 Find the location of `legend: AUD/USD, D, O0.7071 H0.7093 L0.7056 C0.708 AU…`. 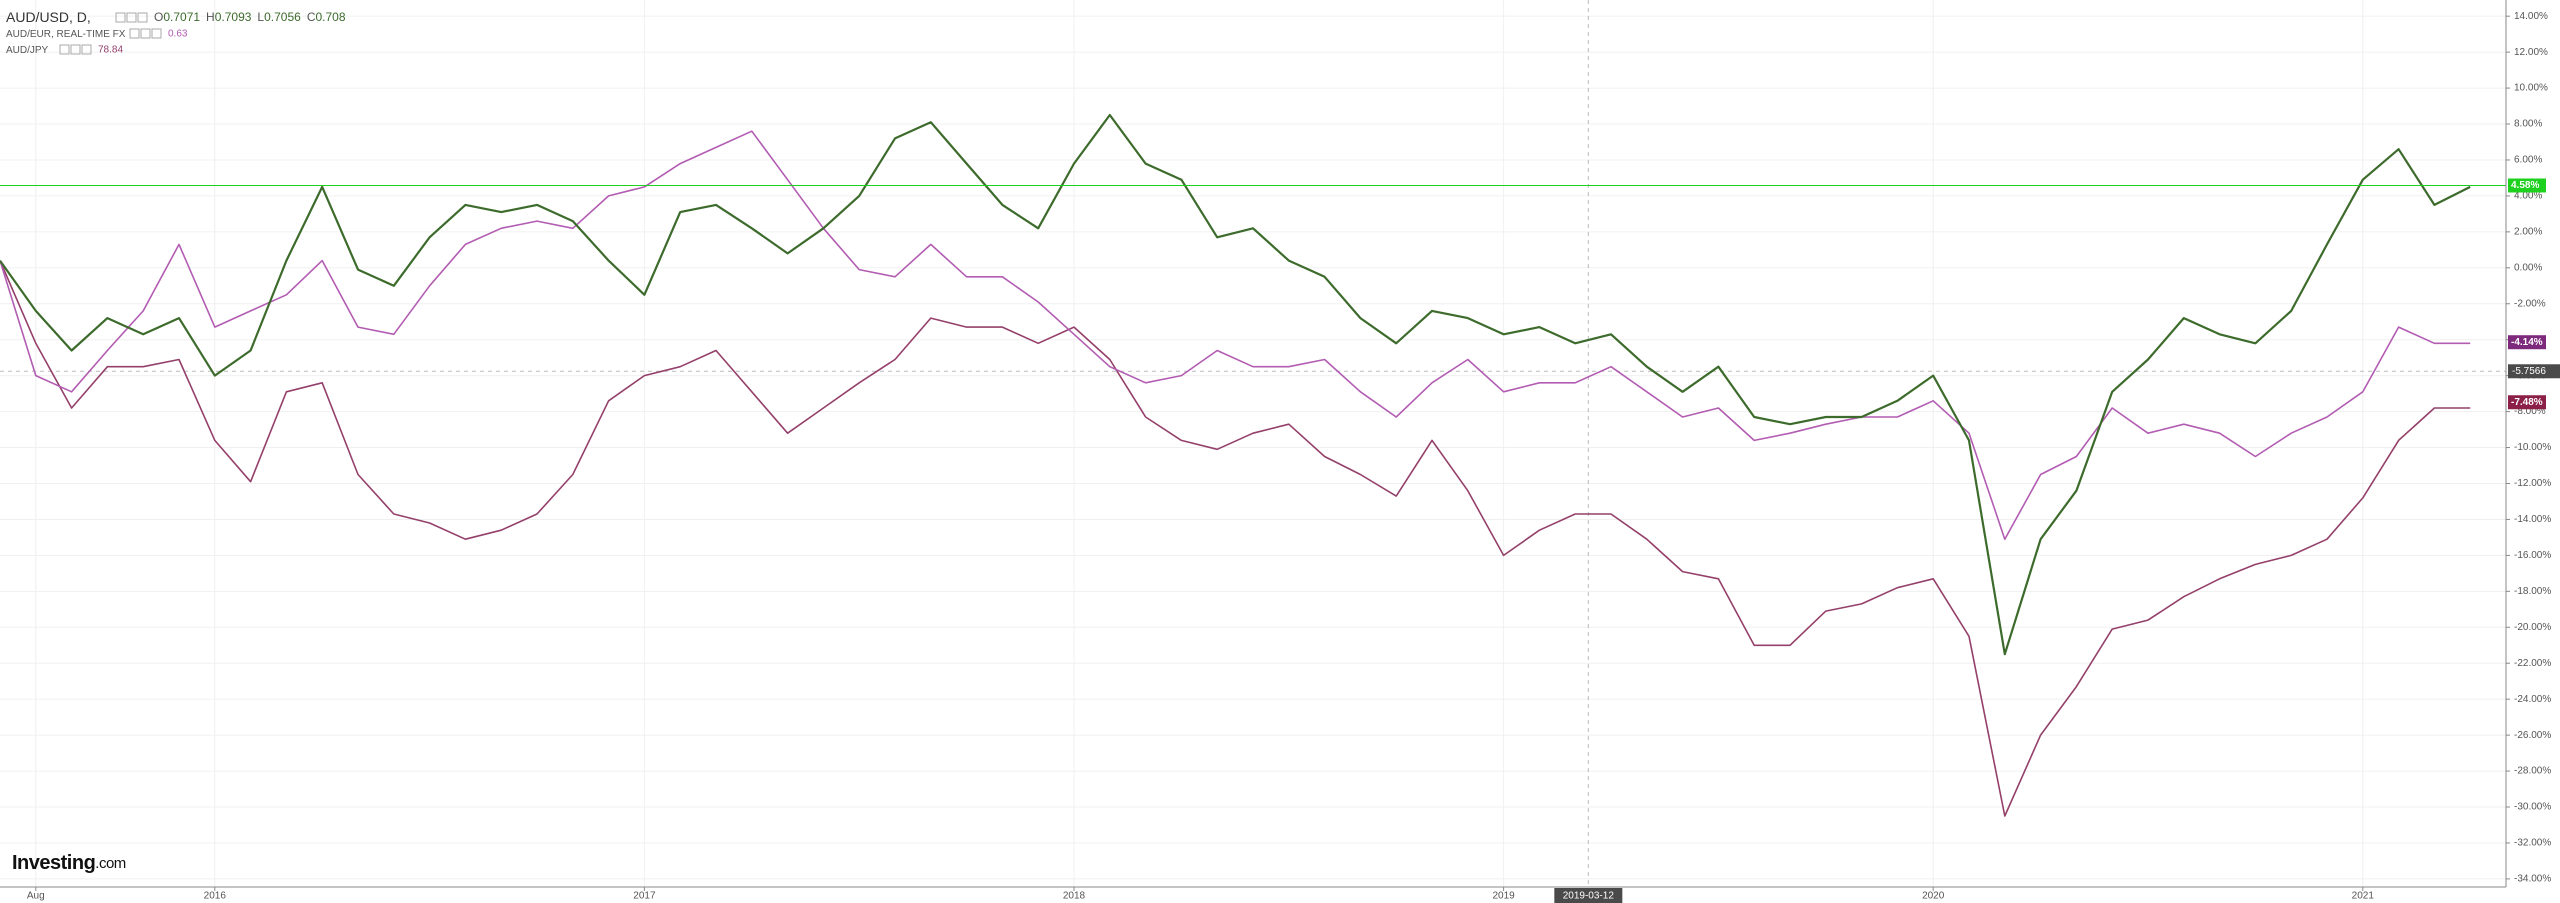

legend: AUD/USD, D, O0.7071 H0.7093 L0.7056 C0.708 AU… is located at coordinates (176, 32).